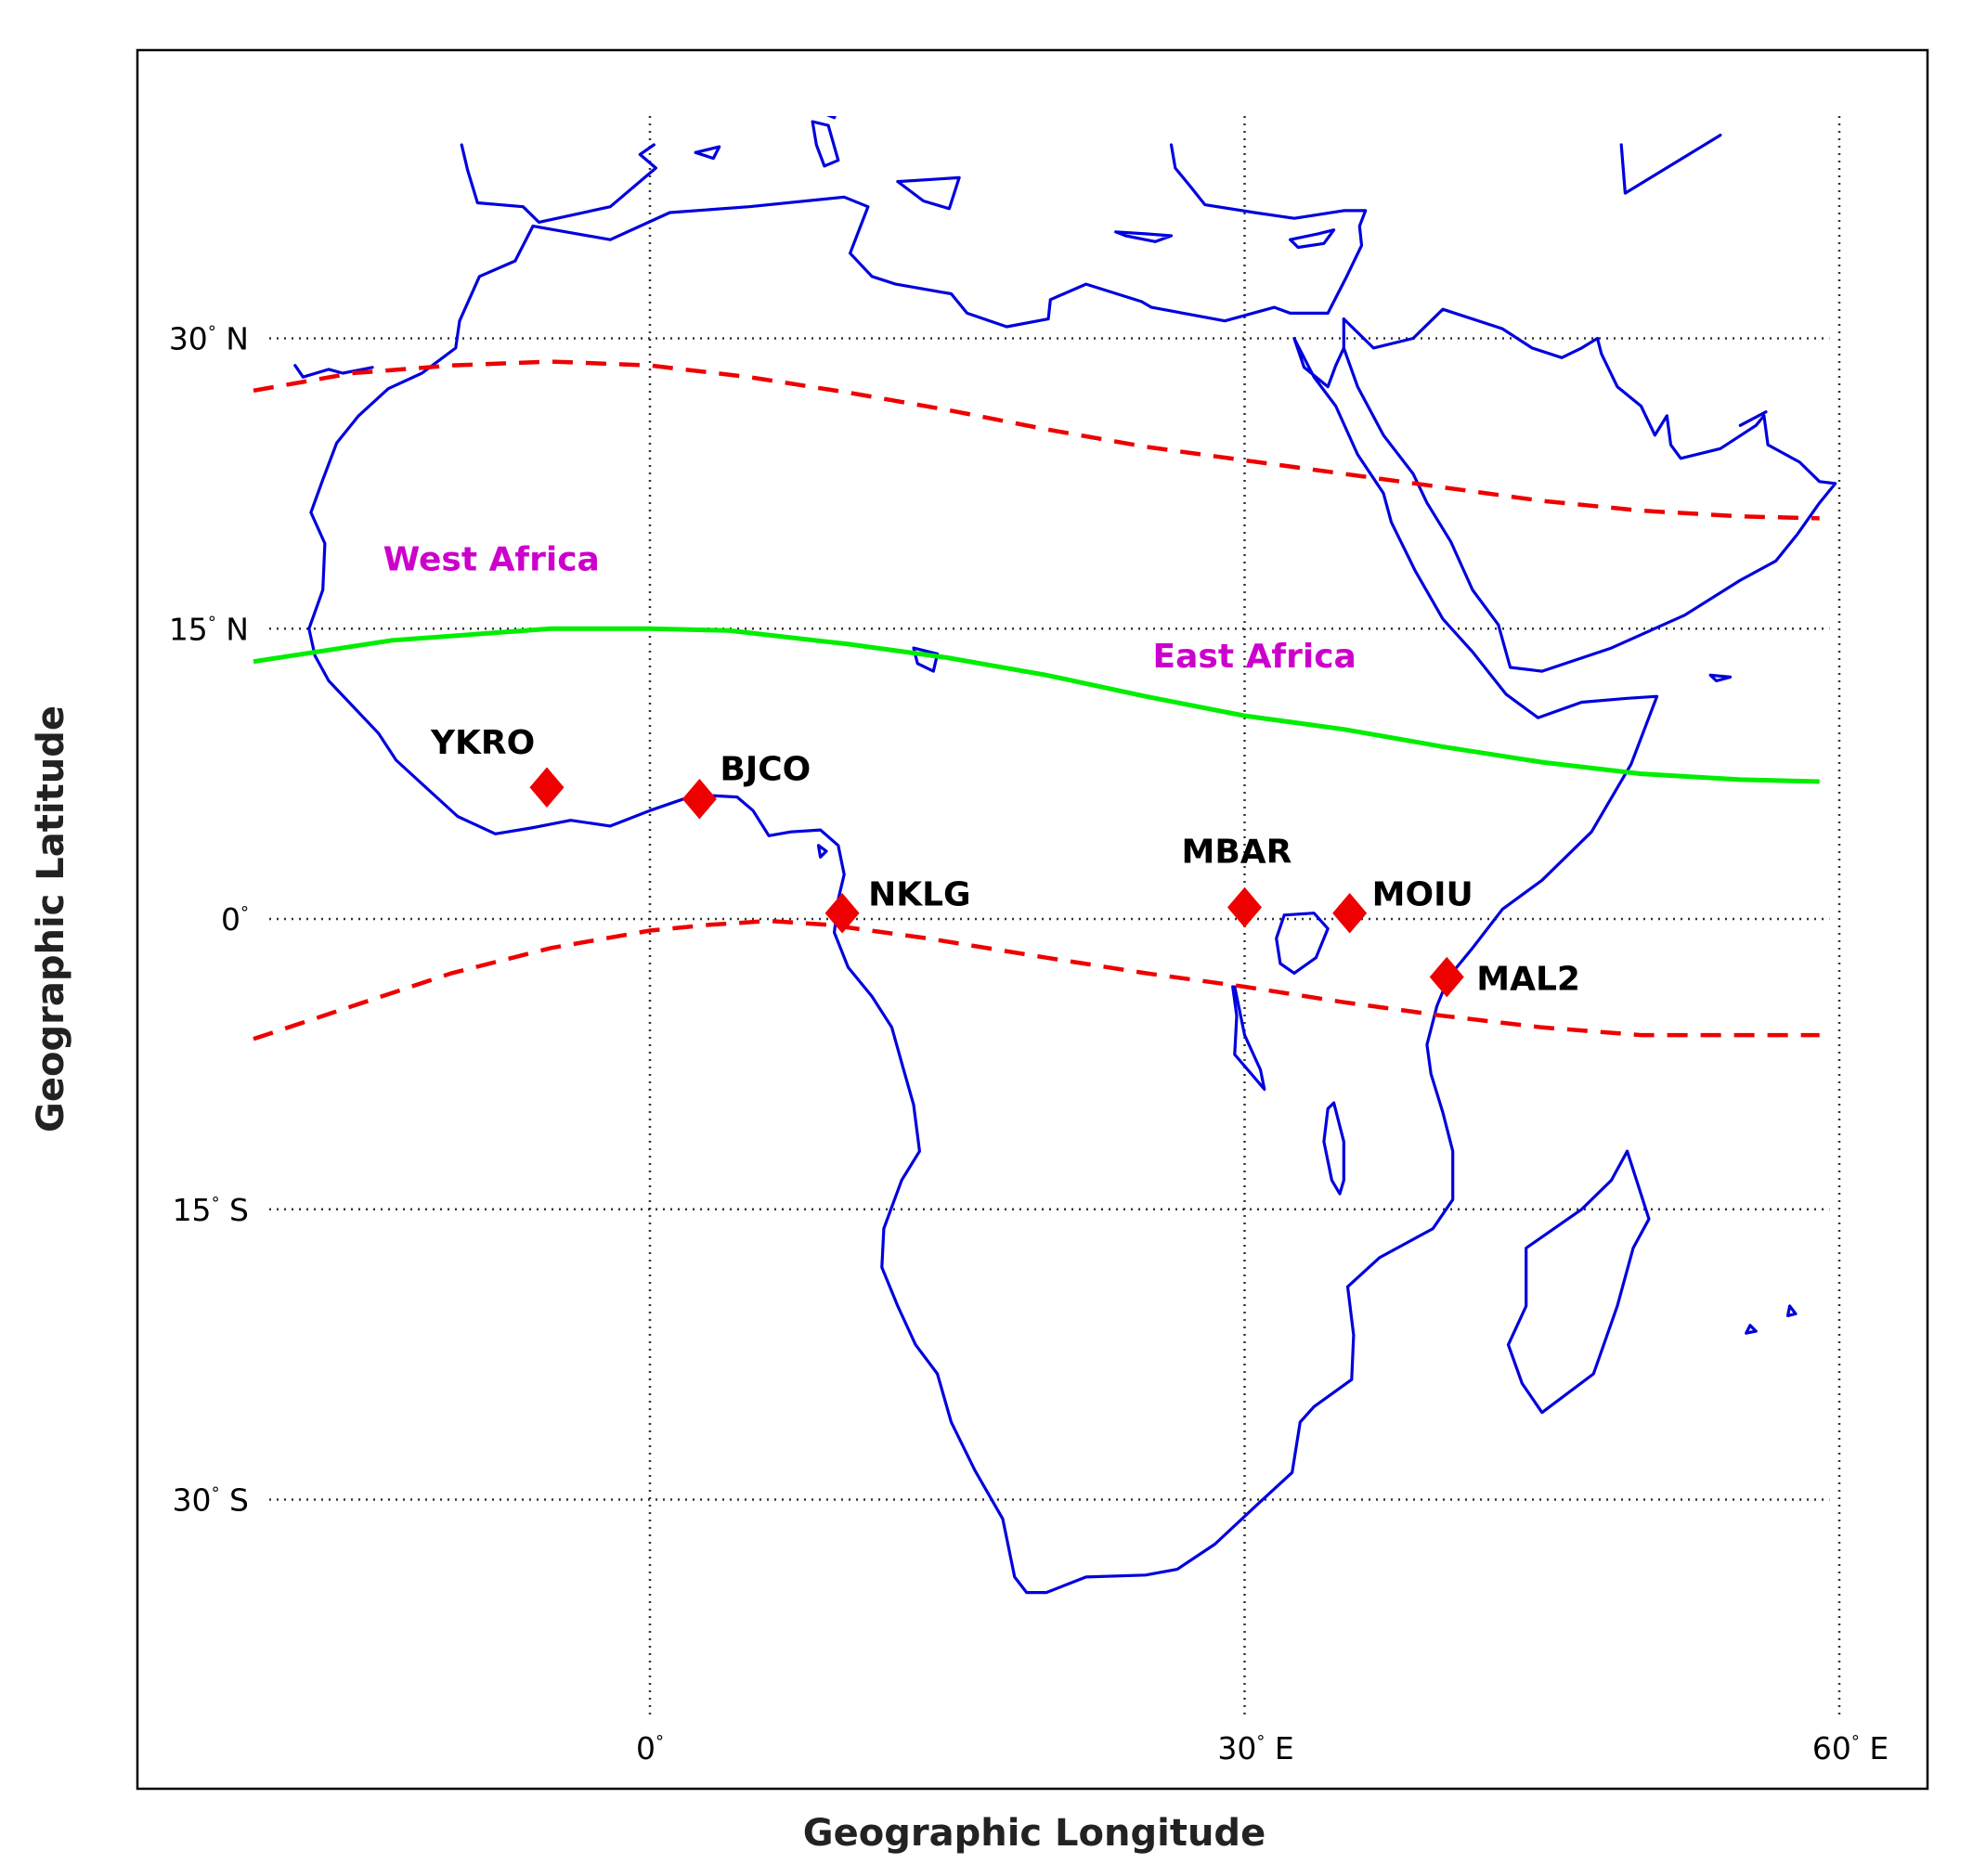 This screenshot has height=1876, width=1986. What do you see at coordinates (765, 770) in the screenshot?
I see `station-label-bjco: BJCO` at bounding box center [765, 770].